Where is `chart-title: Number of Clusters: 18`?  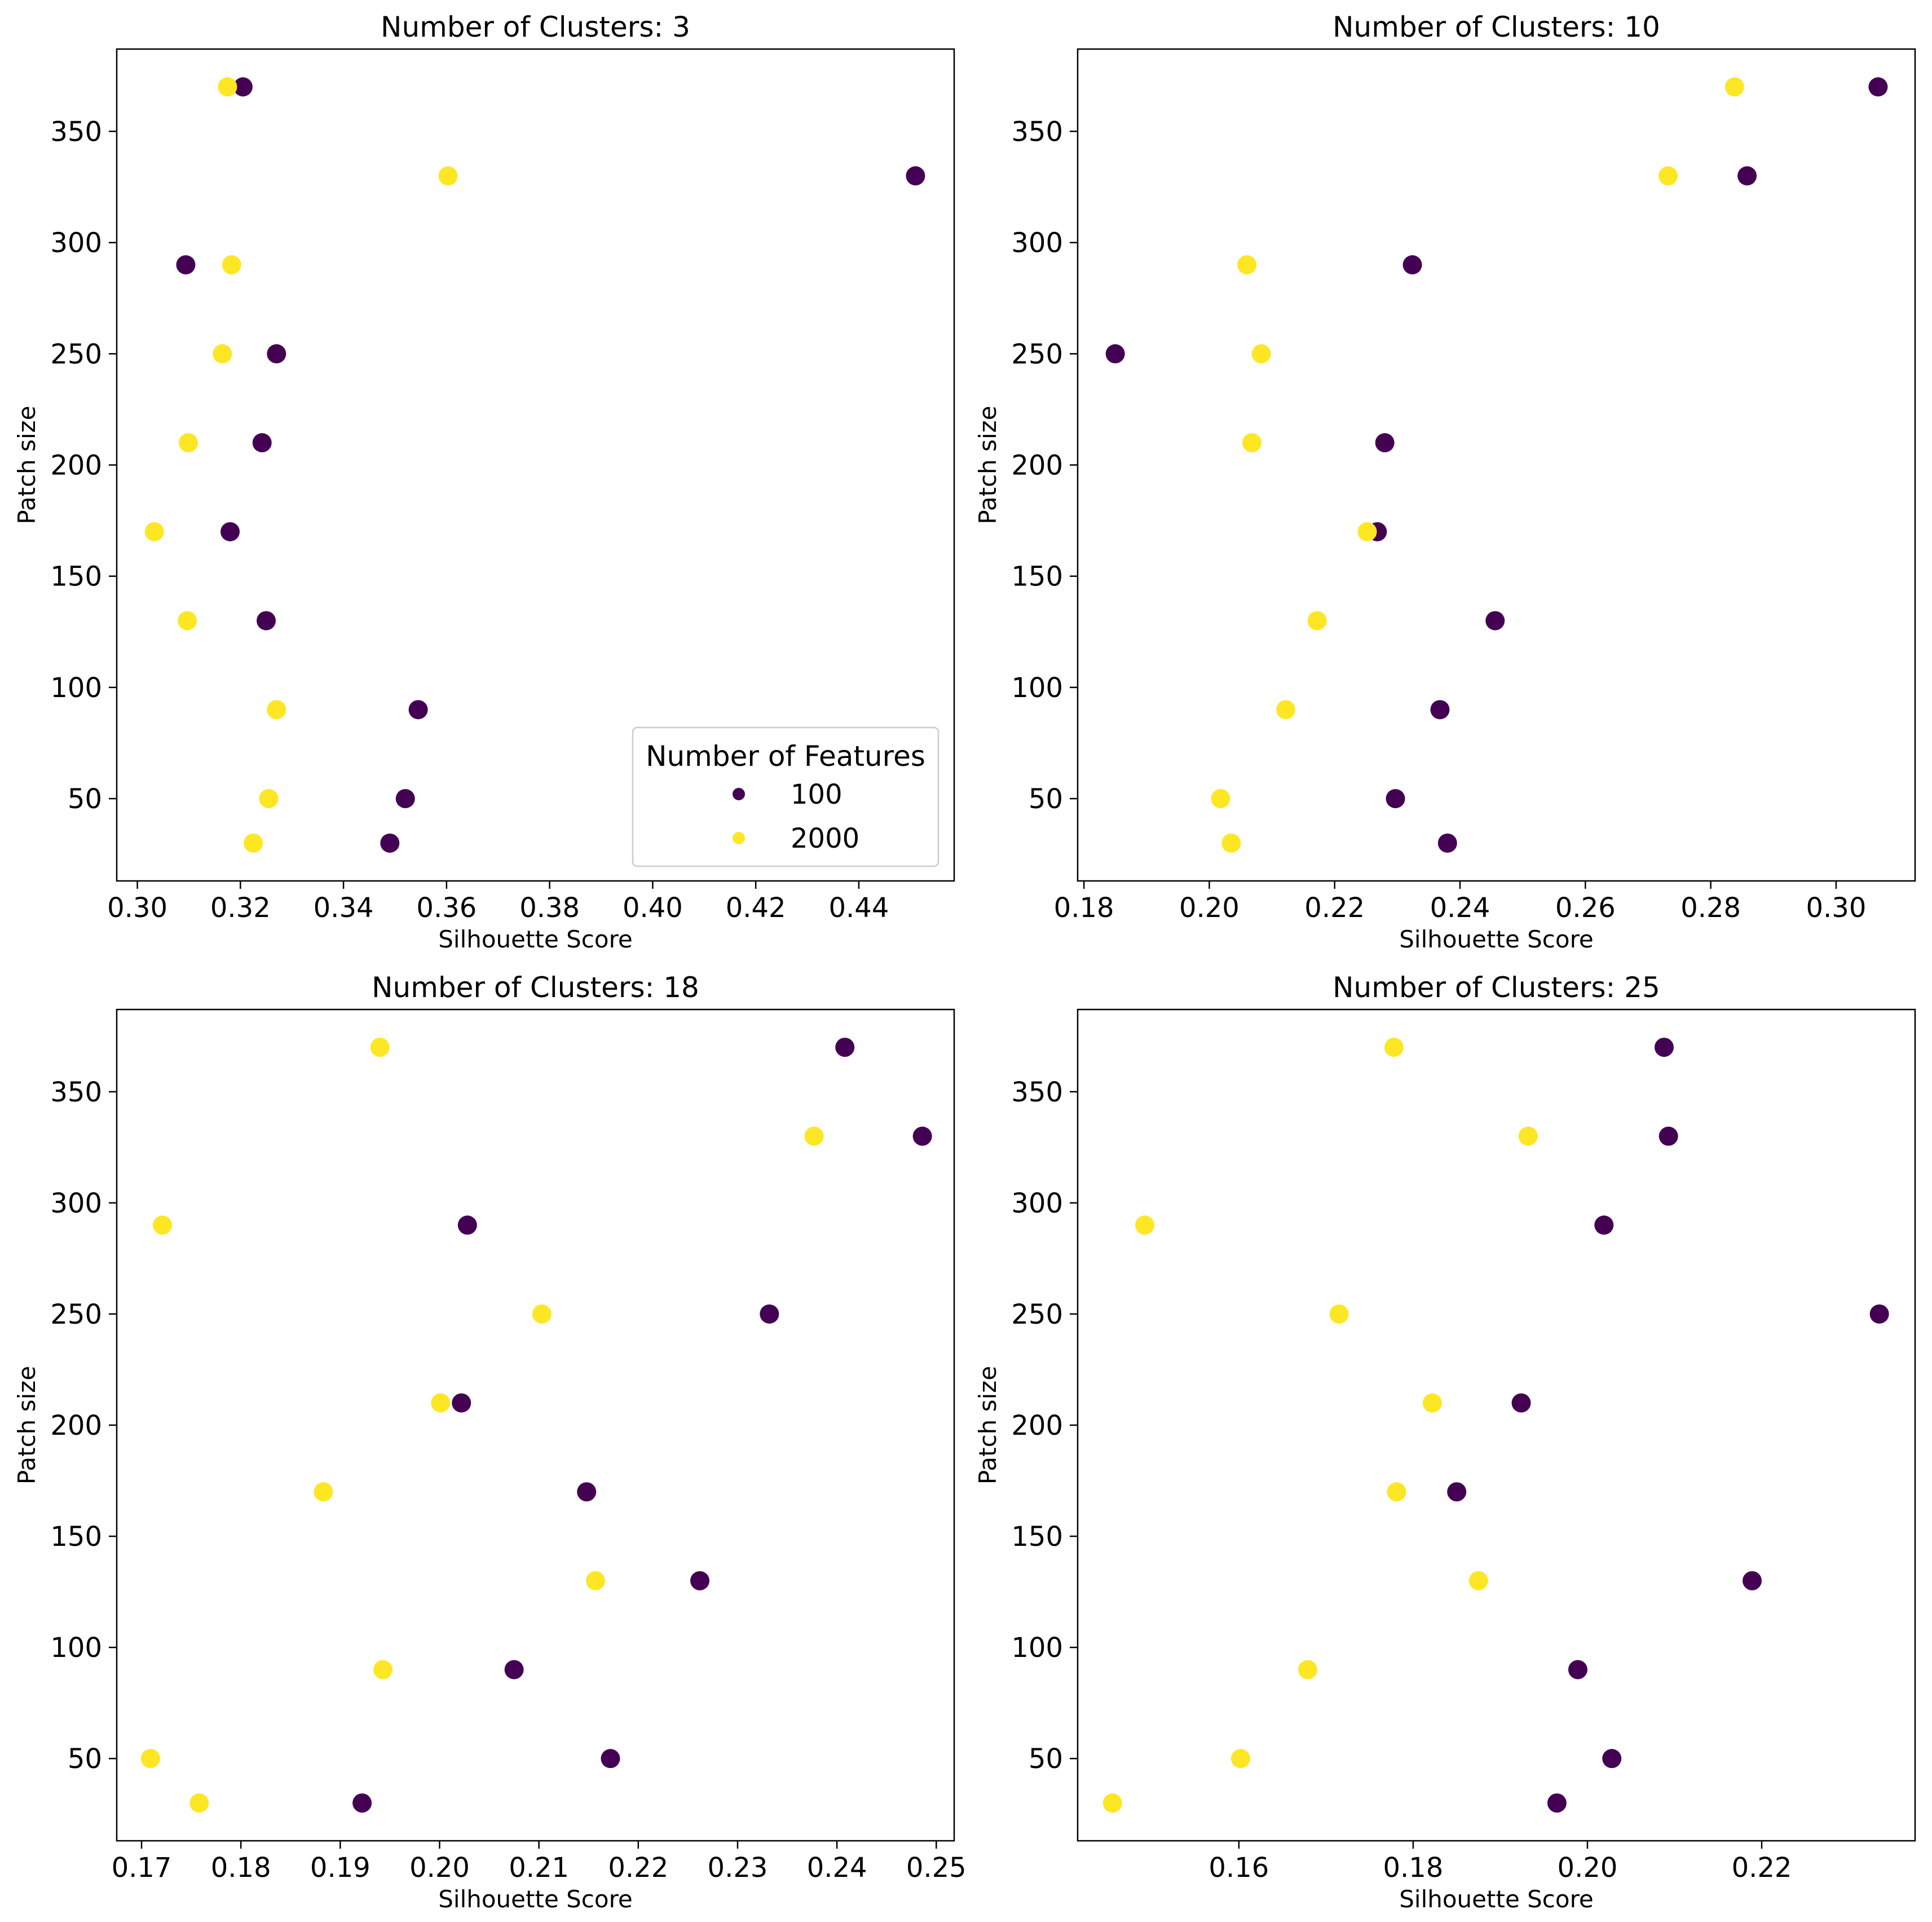 chart-title: Number of Clusters: 18 is located at coordinates (535, 988).